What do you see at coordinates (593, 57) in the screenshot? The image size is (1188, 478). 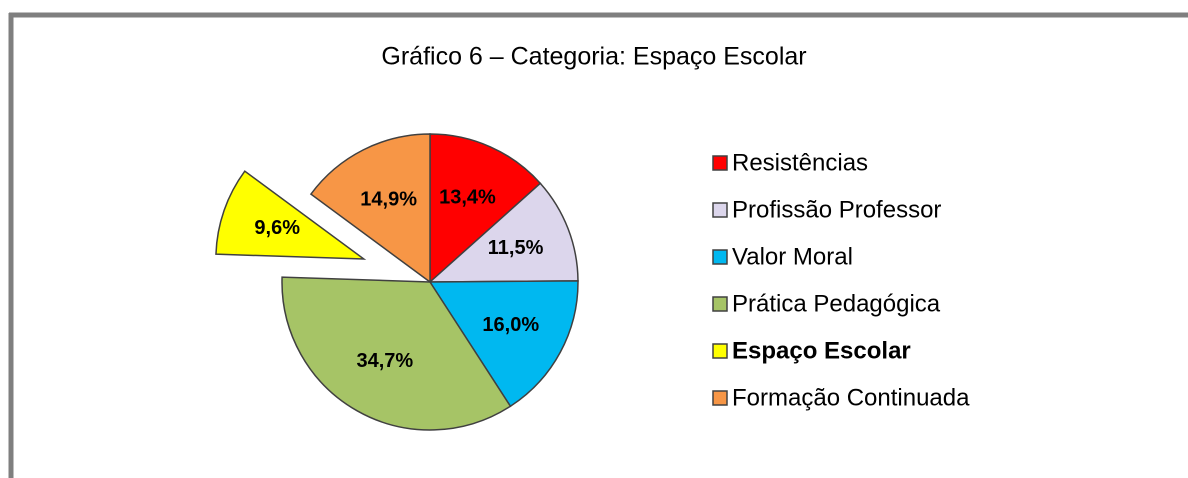 I see `chart-title: Gráfico 6 – Categoria: Espaço Escolar` at bounding box center [593, 57].